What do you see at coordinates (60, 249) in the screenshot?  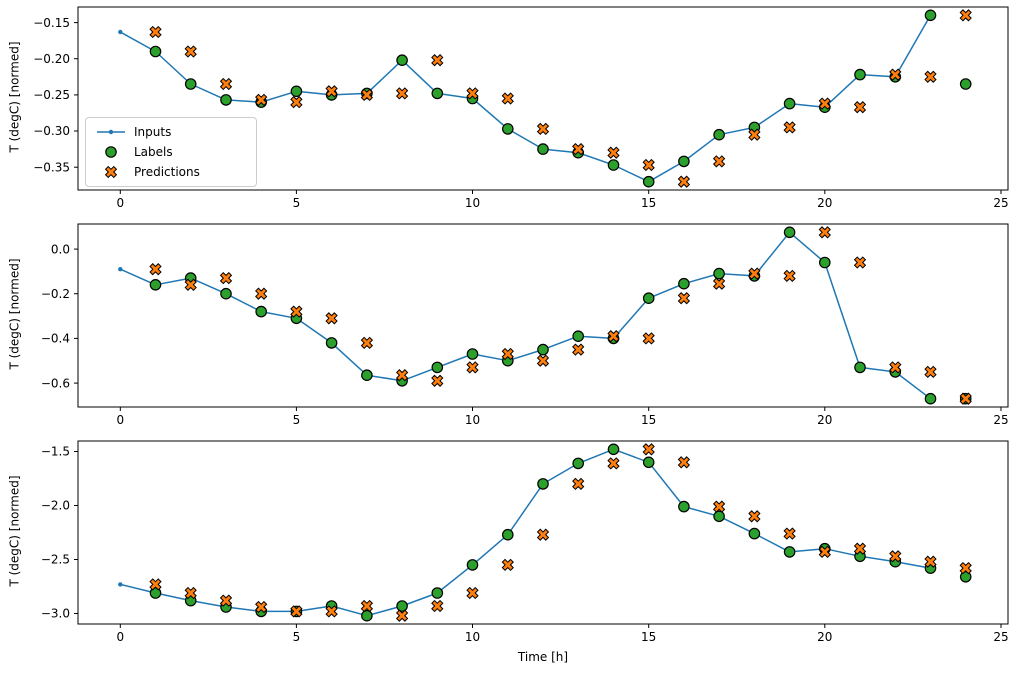 I see `y-tick-label: 0.0` at bounding box center [60, 249].